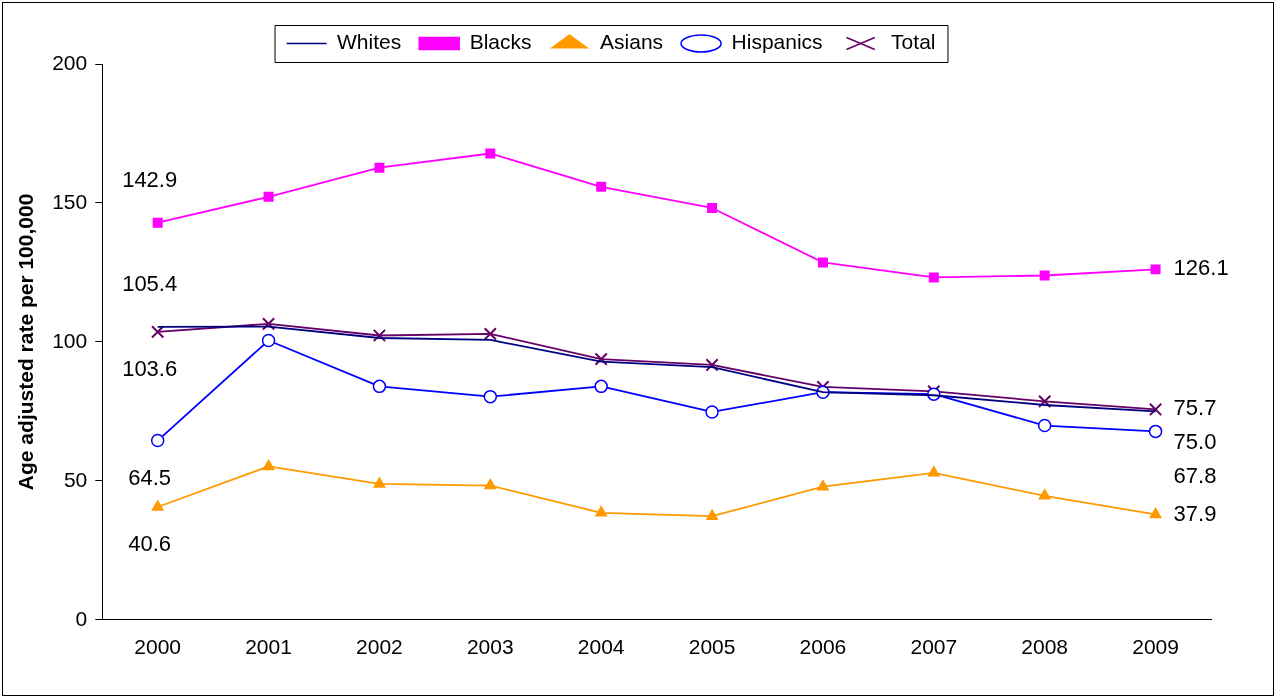 The width and height of the screenshot is (1278, 700). Describe the element at coordinates (150, 283) in the screenshot. I see `data-label: 105.4` at that location.